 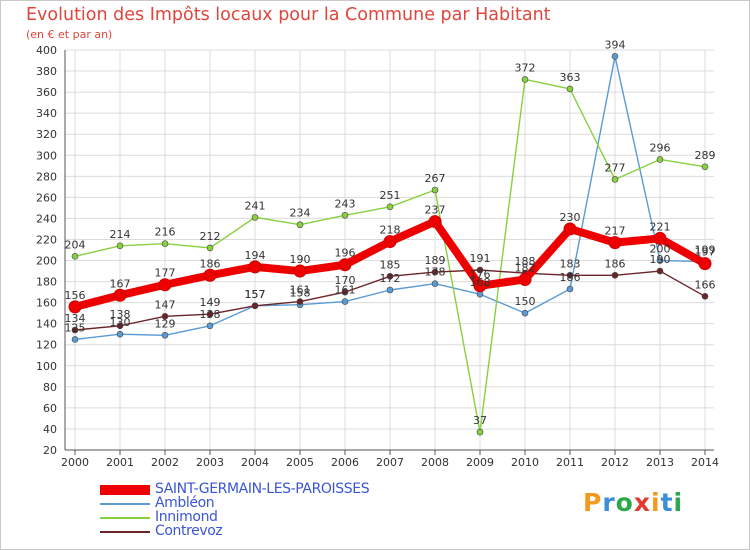 I want to click on data-label: 251, so click(x=390, y=195).